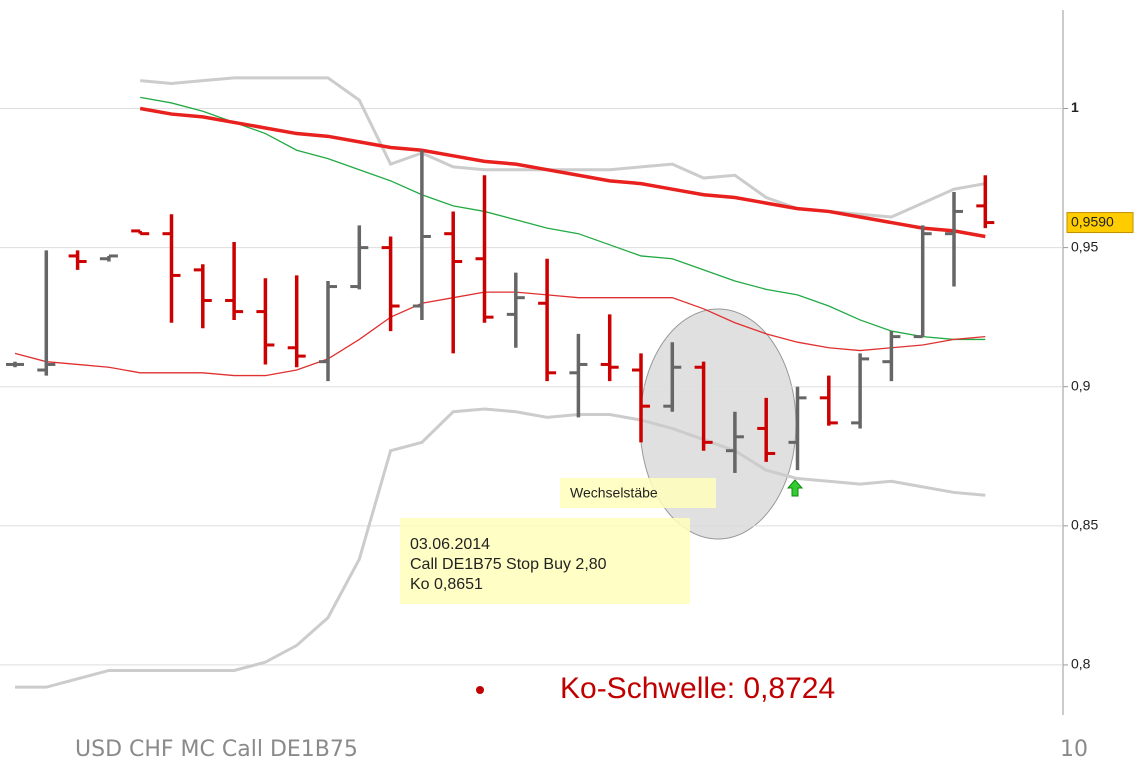 This screenshot has height=766, width=1144. What do you see at coordinates (795, 488) in the screenshot?
I see `buy-arrow` at bounding box center [795, 488].